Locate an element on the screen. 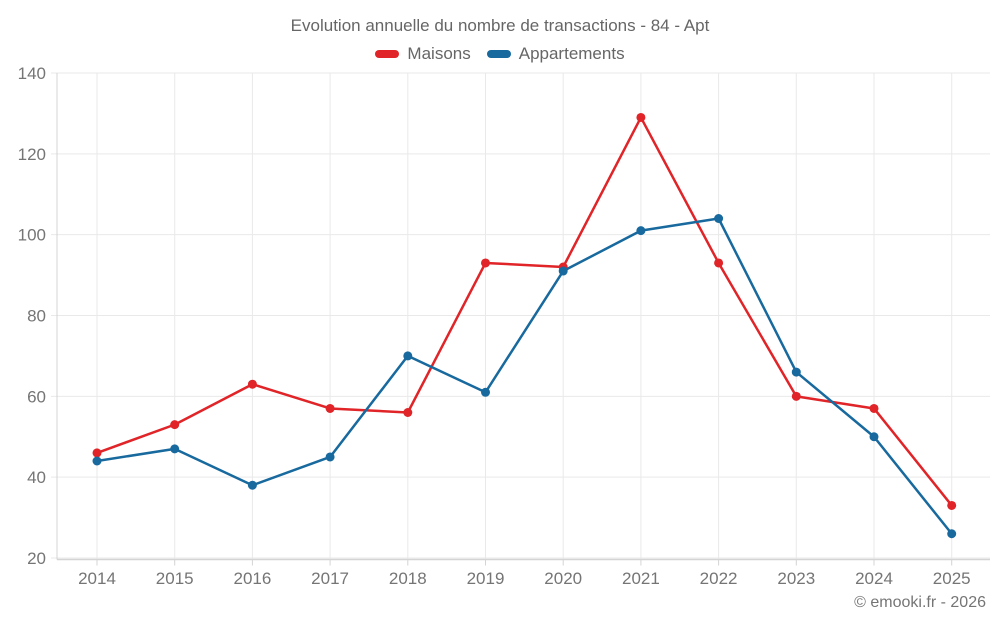  x-tick-label: 2017 is located at coordinates (330, 578).